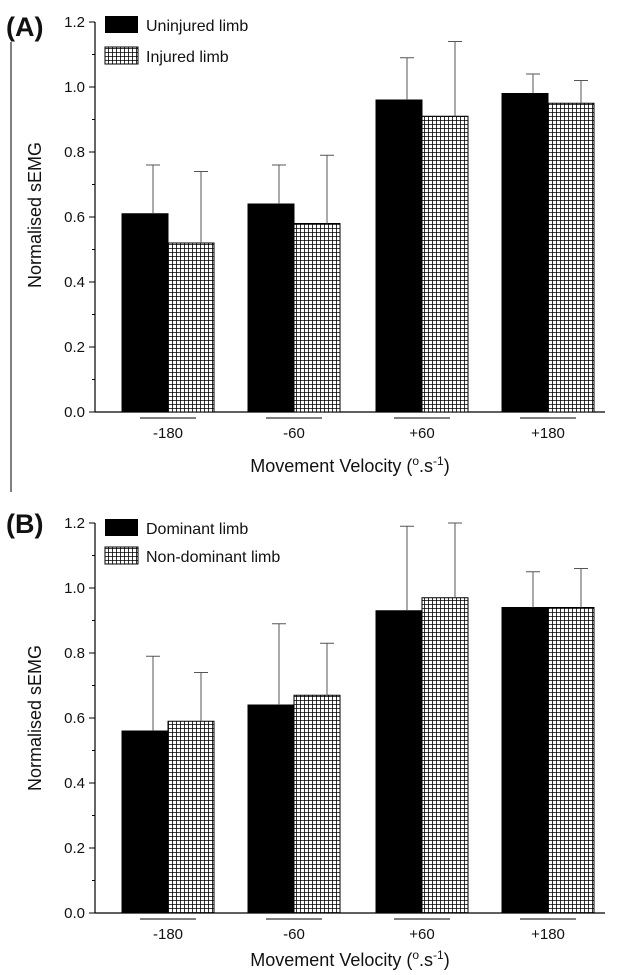 This screenshot has width=628, height=975. I want to click on legend-label-dominant: Dominant limb, so click(197, 529).